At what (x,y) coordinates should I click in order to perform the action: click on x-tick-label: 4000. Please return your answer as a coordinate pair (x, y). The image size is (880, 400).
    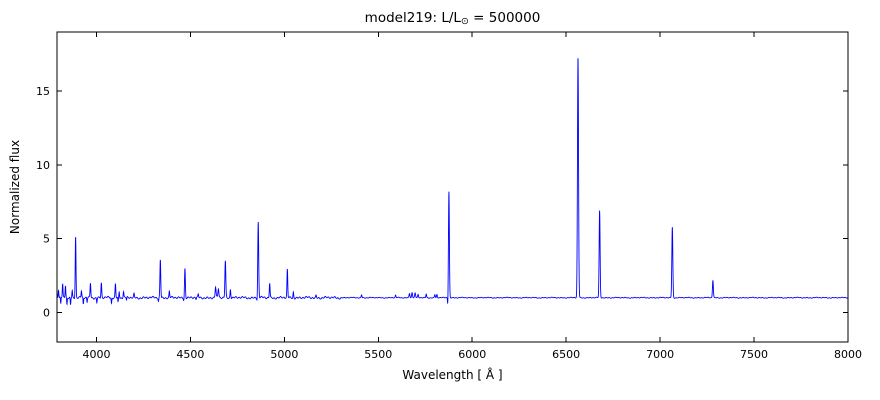
    Looking at the image, I should click on (96, 354).